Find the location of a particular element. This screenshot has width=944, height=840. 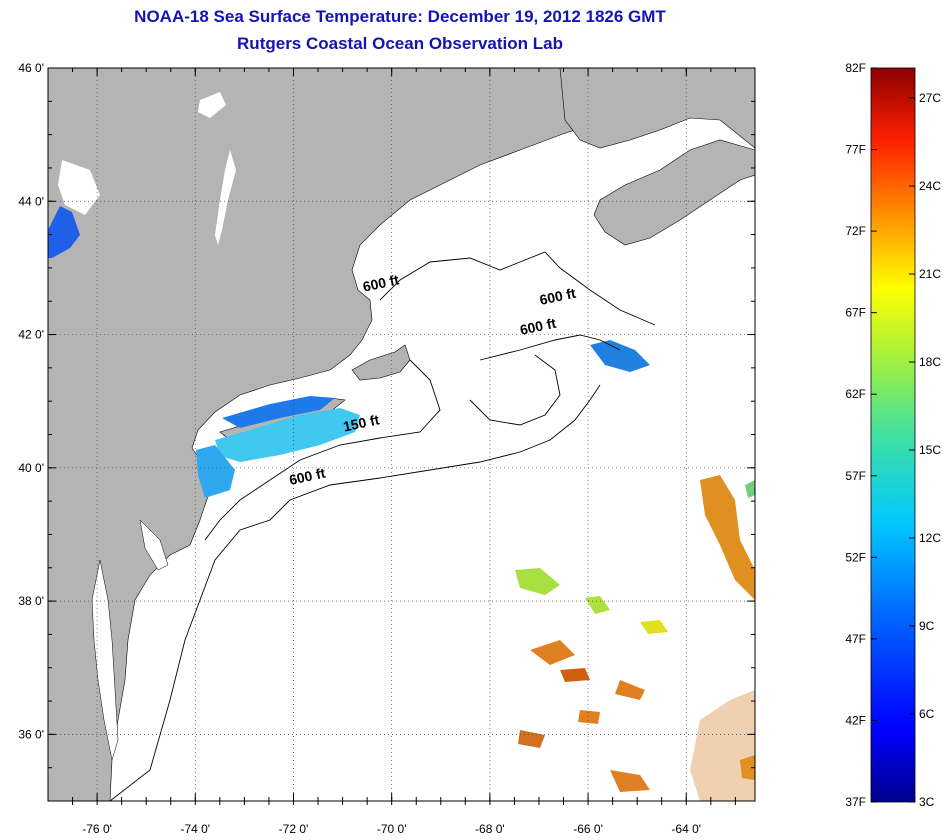

colorbar-label-c: 12C is located at coordinates (930, 538).